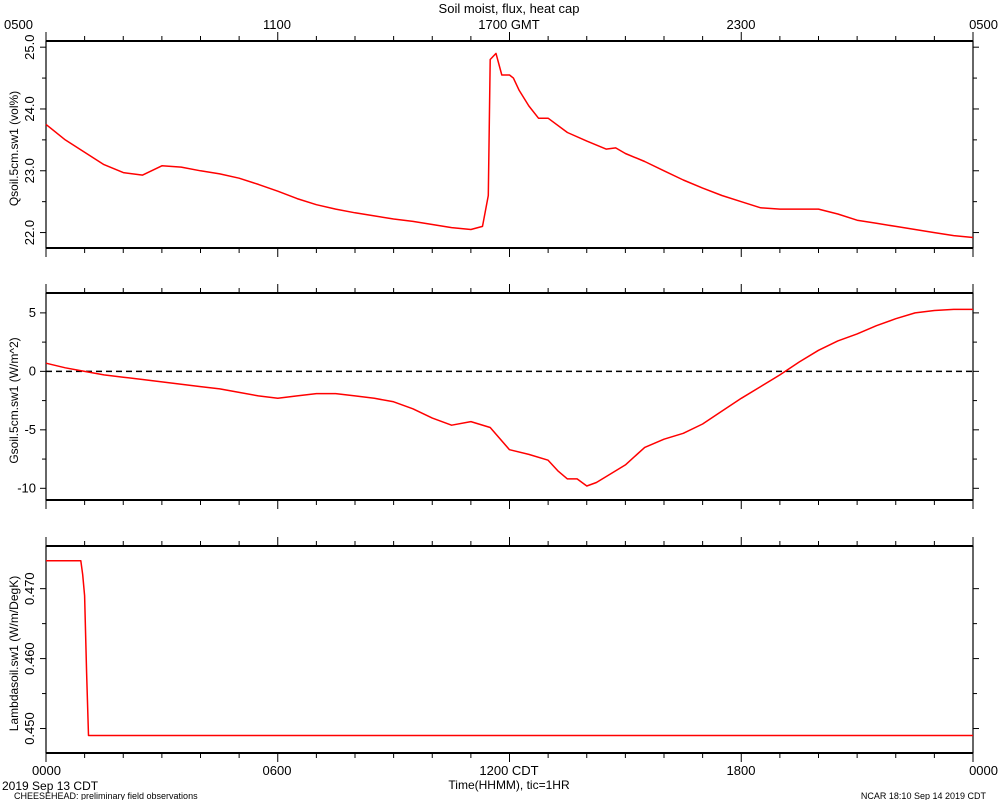  Describe the element at coordinates (277, 24) in the screenshot. I see `top-tick-label: 1100` at that location.